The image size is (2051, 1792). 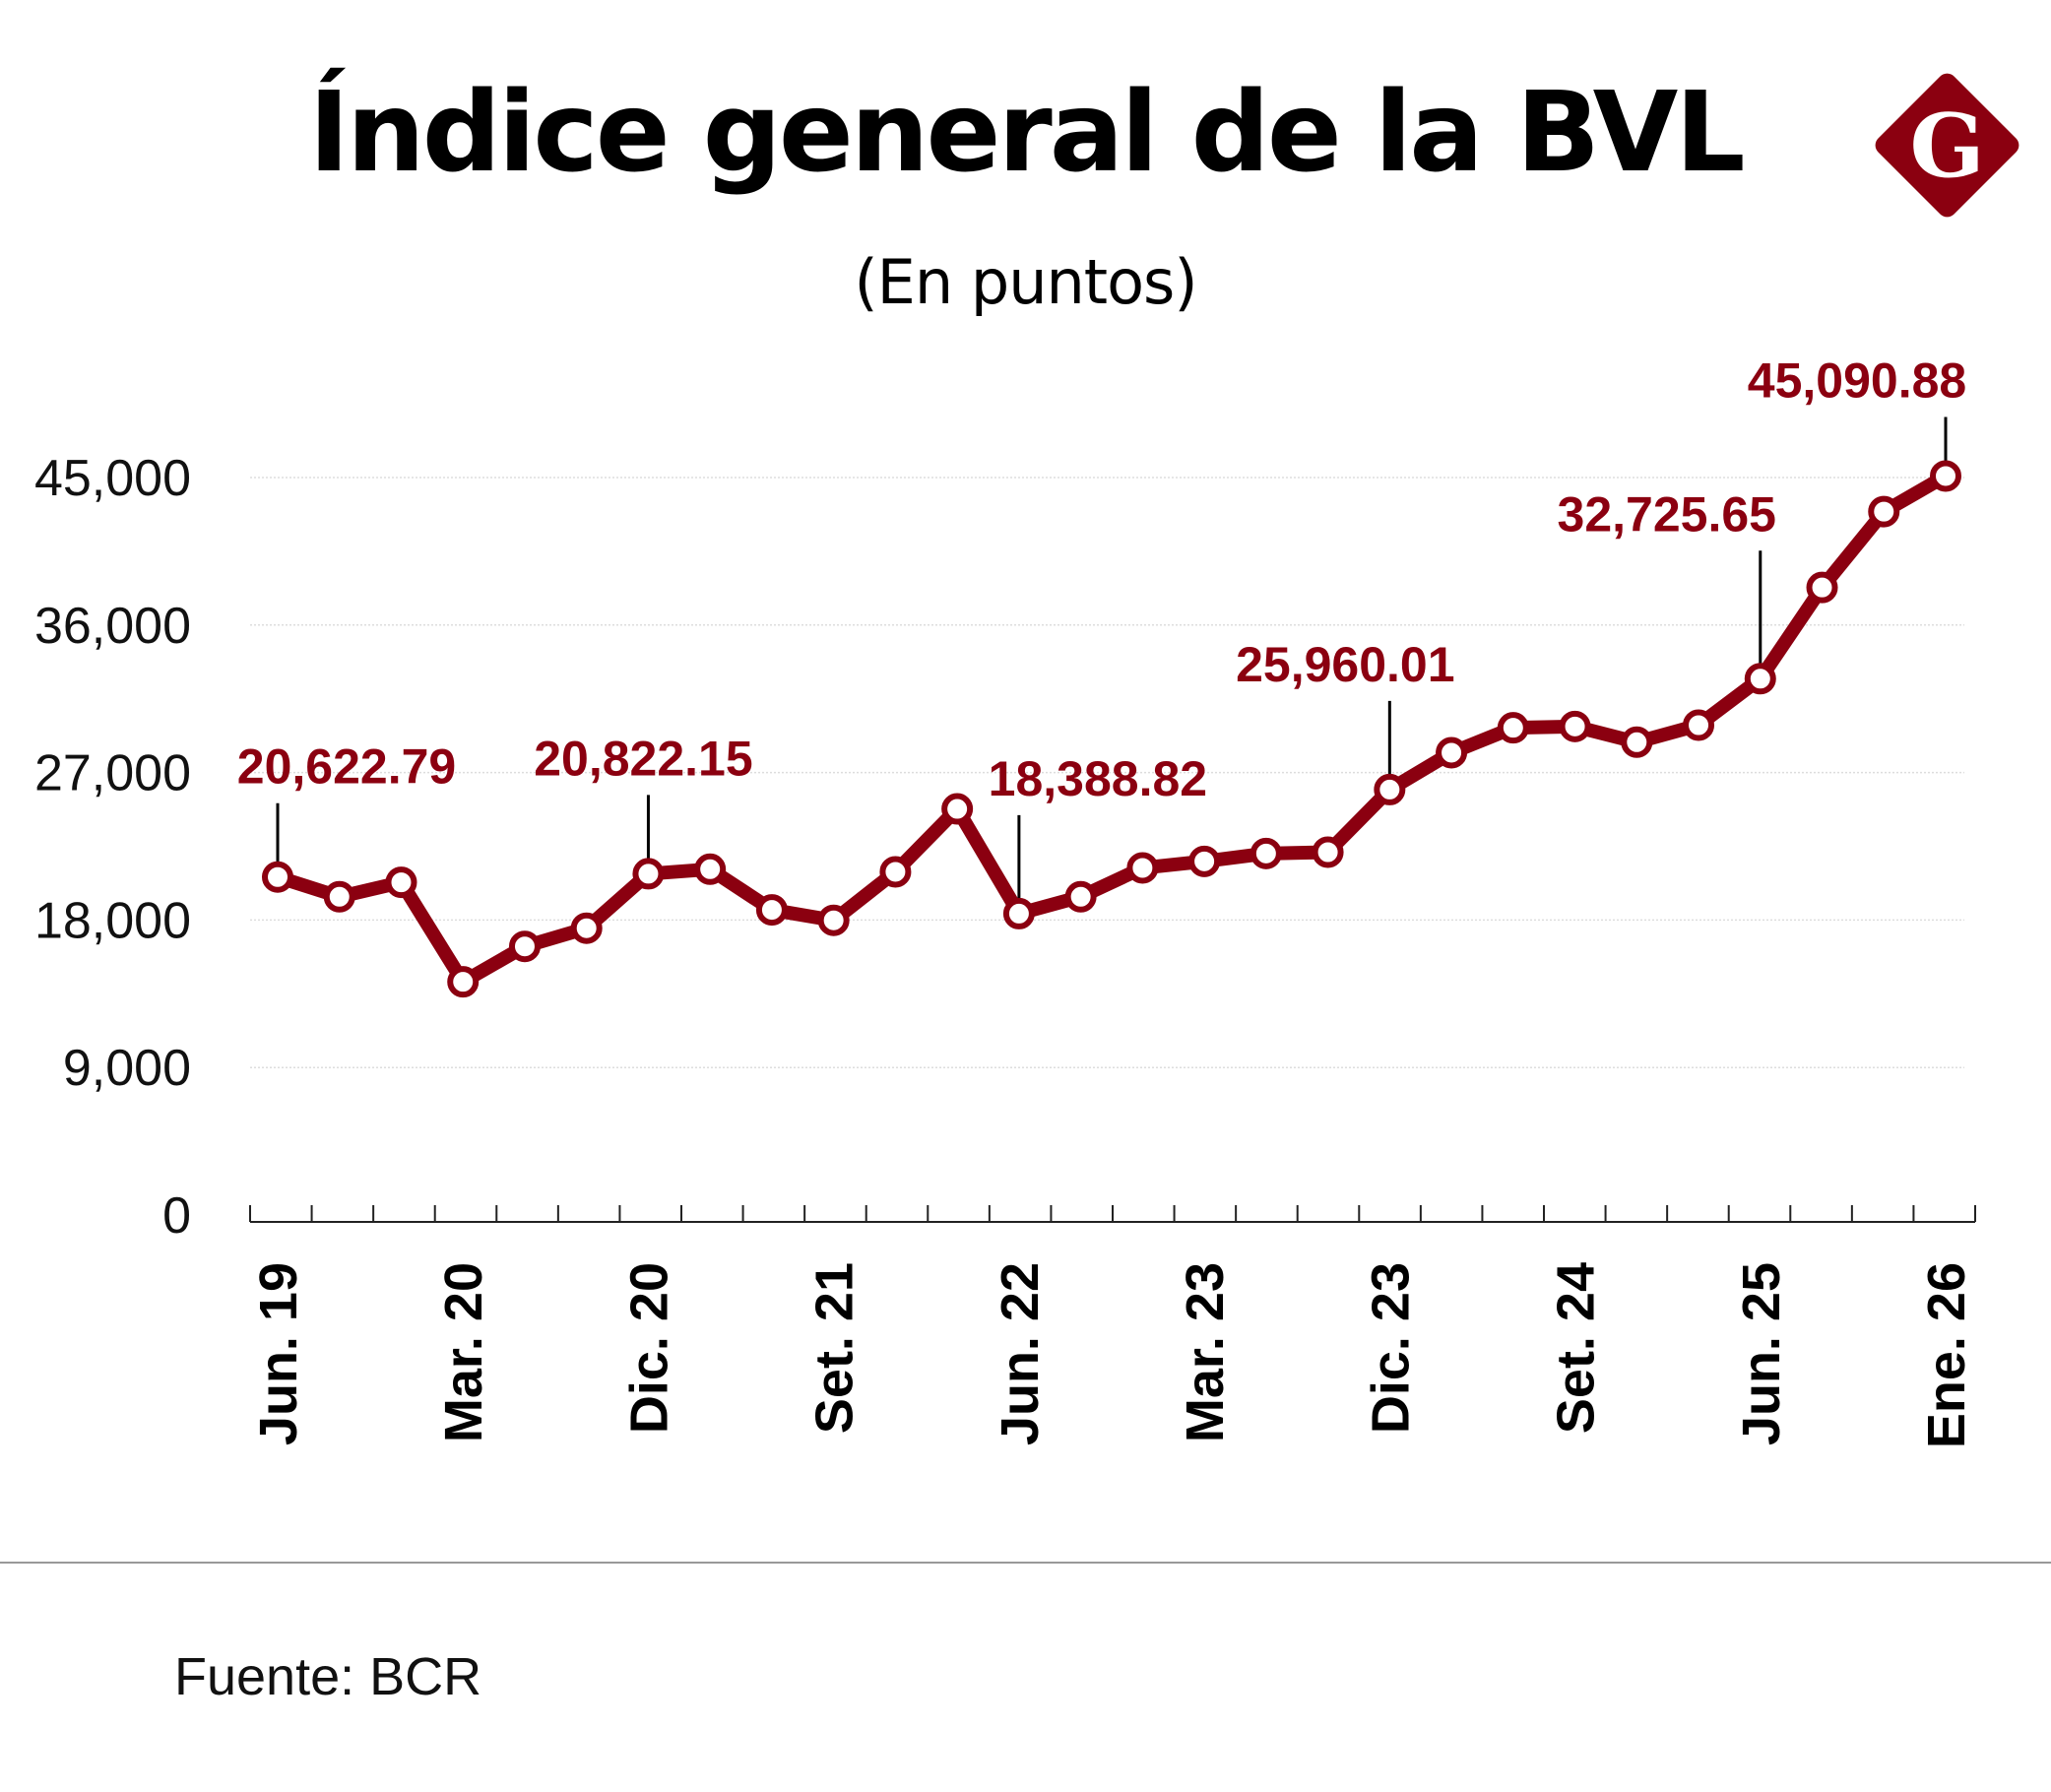 What do you see at coordinates (278, 1353) in the screenshot?
I see `x-tick-label: Jun. 19` at bounding box center [278, 1353].